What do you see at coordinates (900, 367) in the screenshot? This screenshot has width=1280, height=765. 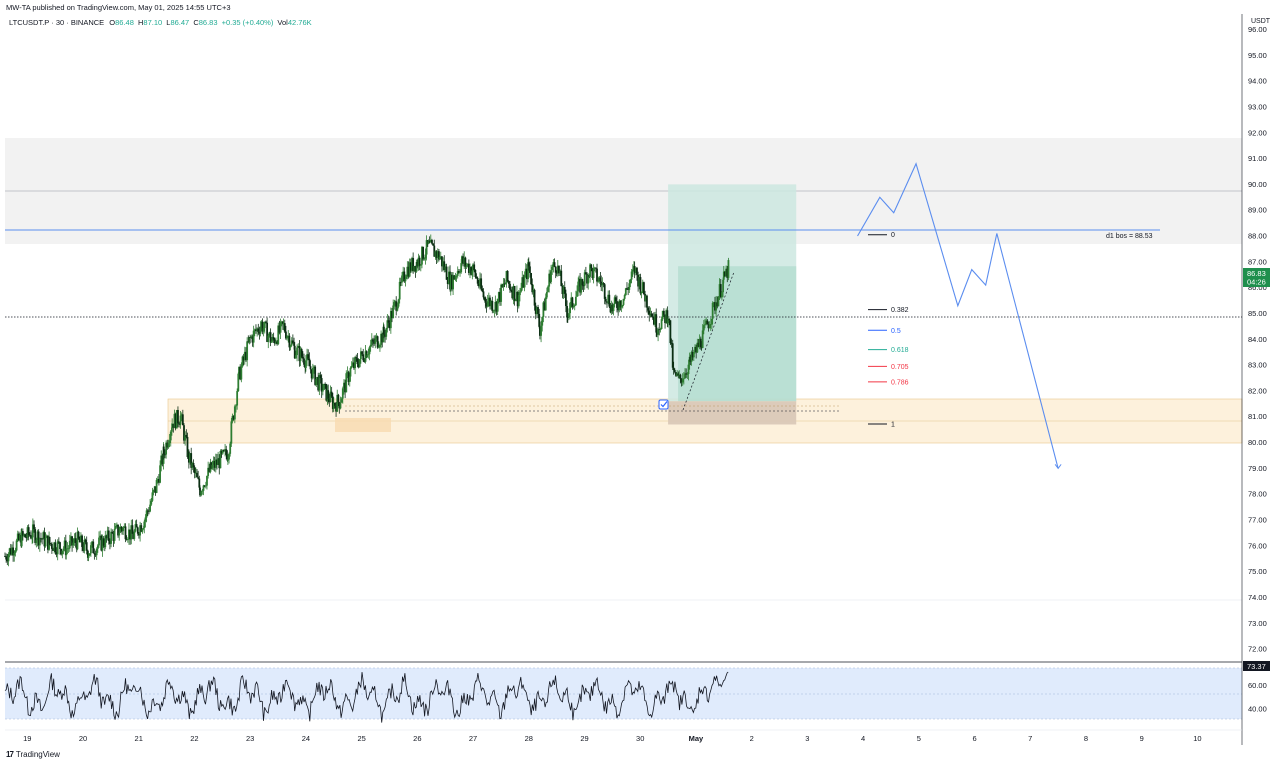 I see `fib-level-label: 0.705` at bounding box center [900, 367].